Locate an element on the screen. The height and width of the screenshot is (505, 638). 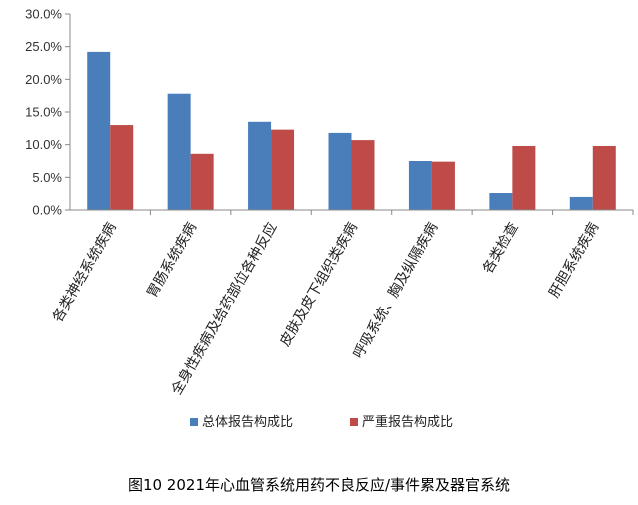
y-tick-label: 0.0% is located at coordinates (47, 210).